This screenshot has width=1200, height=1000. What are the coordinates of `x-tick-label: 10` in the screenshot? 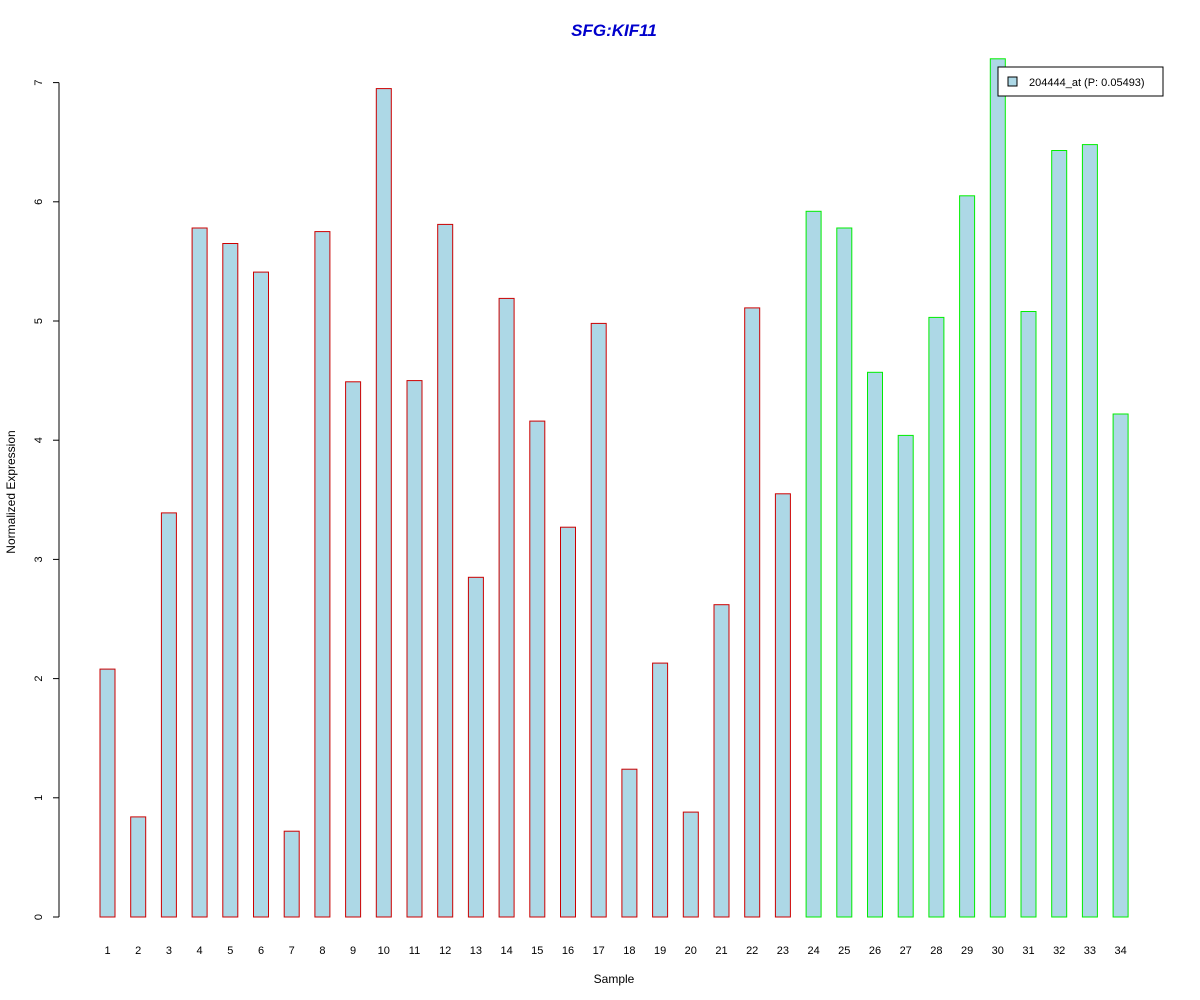 It's located at (384, 951).